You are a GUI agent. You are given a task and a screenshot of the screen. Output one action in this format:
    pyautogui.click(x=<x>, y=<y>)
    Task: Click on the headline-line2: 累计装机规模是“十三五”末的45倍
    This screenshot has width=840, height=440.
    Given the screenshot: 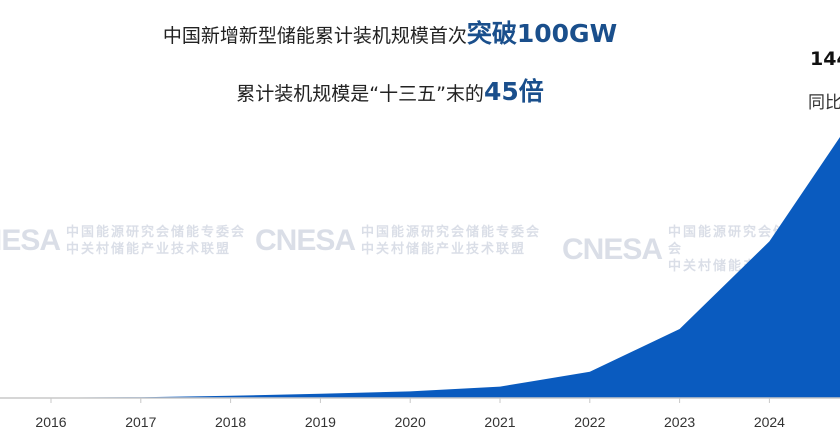 What is the action you would take?
    pyautogui.click(x=390, y=90)
    